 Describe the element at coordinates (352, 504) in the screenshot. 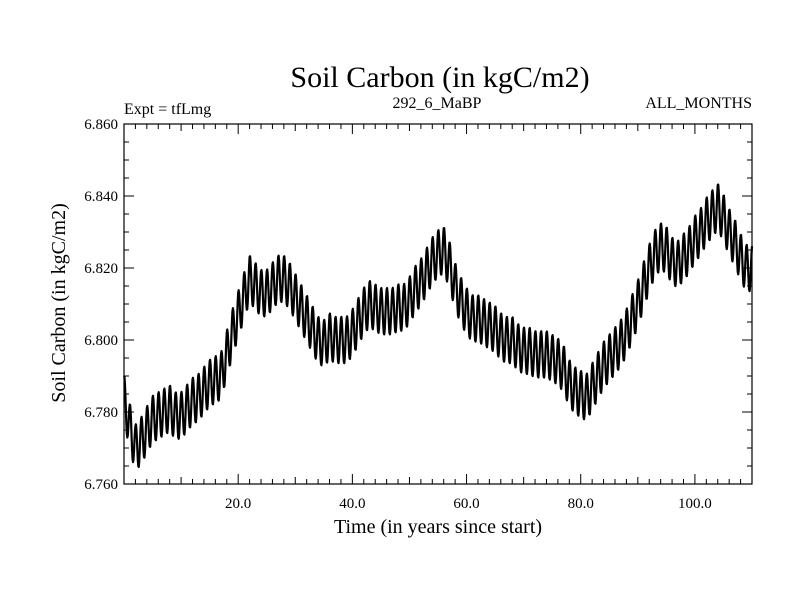

I see `x-tick-label: 40.0` at that location.